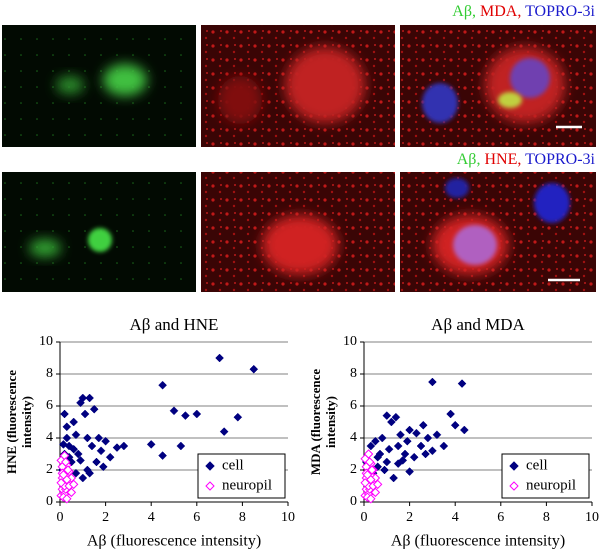 The height and width of the screenshot is (554, 600). What do you see at coordinates (49, 437) in the screenshot?
I see `y-tick-label: 4` at bounding box center [49, 437].